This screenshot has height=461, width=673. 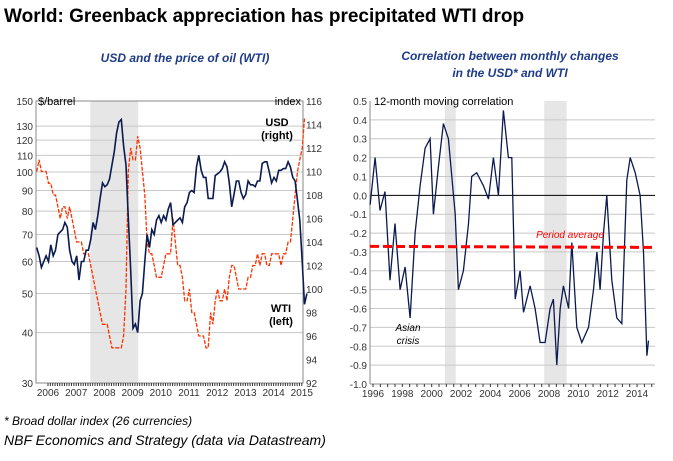 What do you see at coordinates (314, 290) in the screenshot?
I see `right-y-tick-label: 100` at bounding box center [314, 290].